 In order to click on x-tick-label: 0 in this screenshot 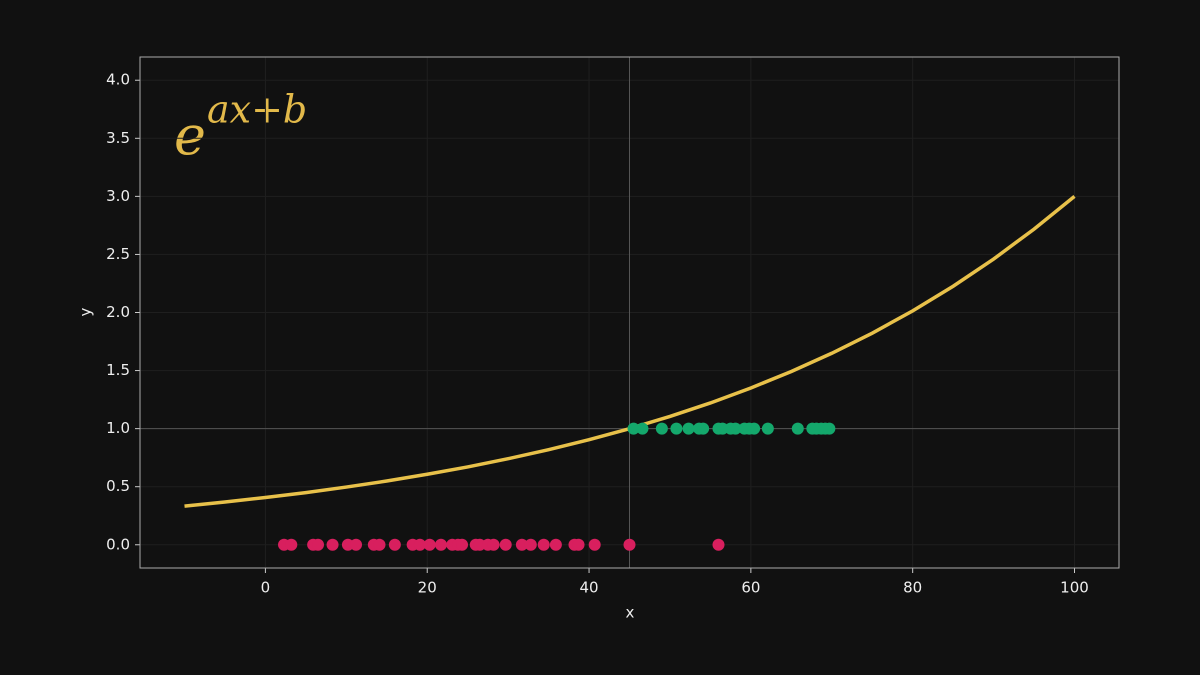, I will do `click(266, 588)`.